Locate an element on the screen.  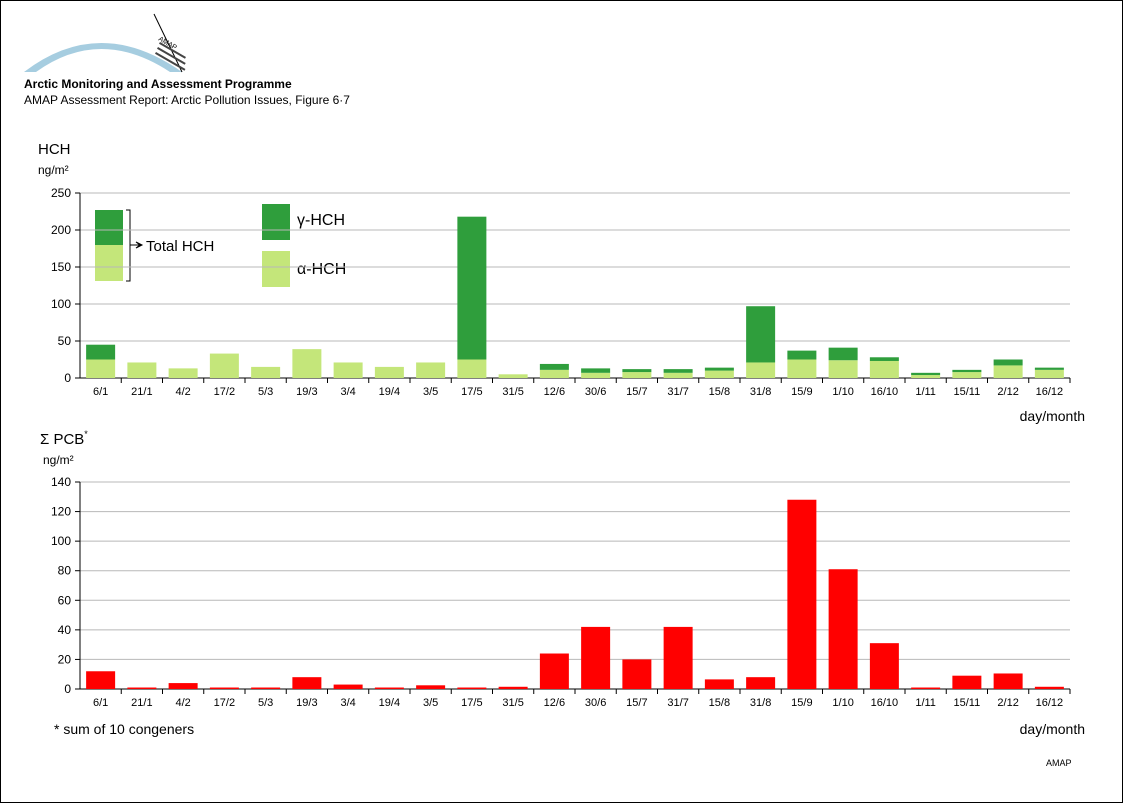
x-tick-label: 30/6 is located at coordinates (595, 392).